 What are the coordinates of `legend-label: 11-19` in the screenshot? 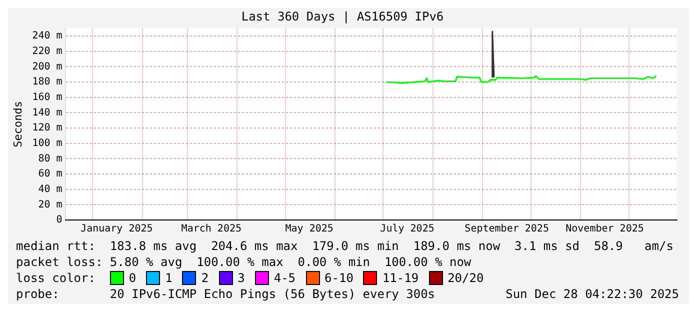 It's located at (400, 278).